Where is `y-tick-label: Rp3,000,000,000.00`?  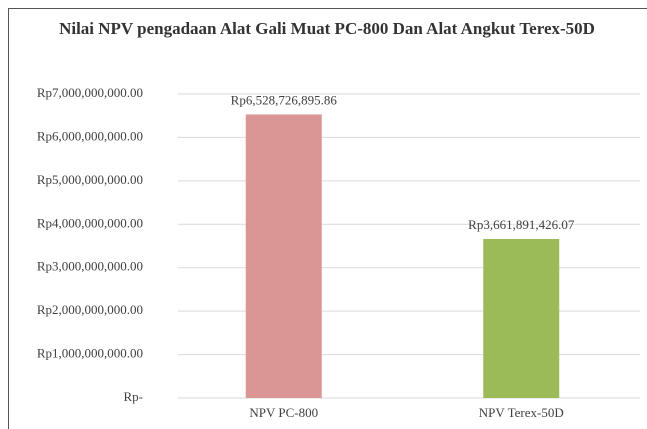 y-tick-label: Rp3,000,000,000.00 is located at coordinates (90, 266).